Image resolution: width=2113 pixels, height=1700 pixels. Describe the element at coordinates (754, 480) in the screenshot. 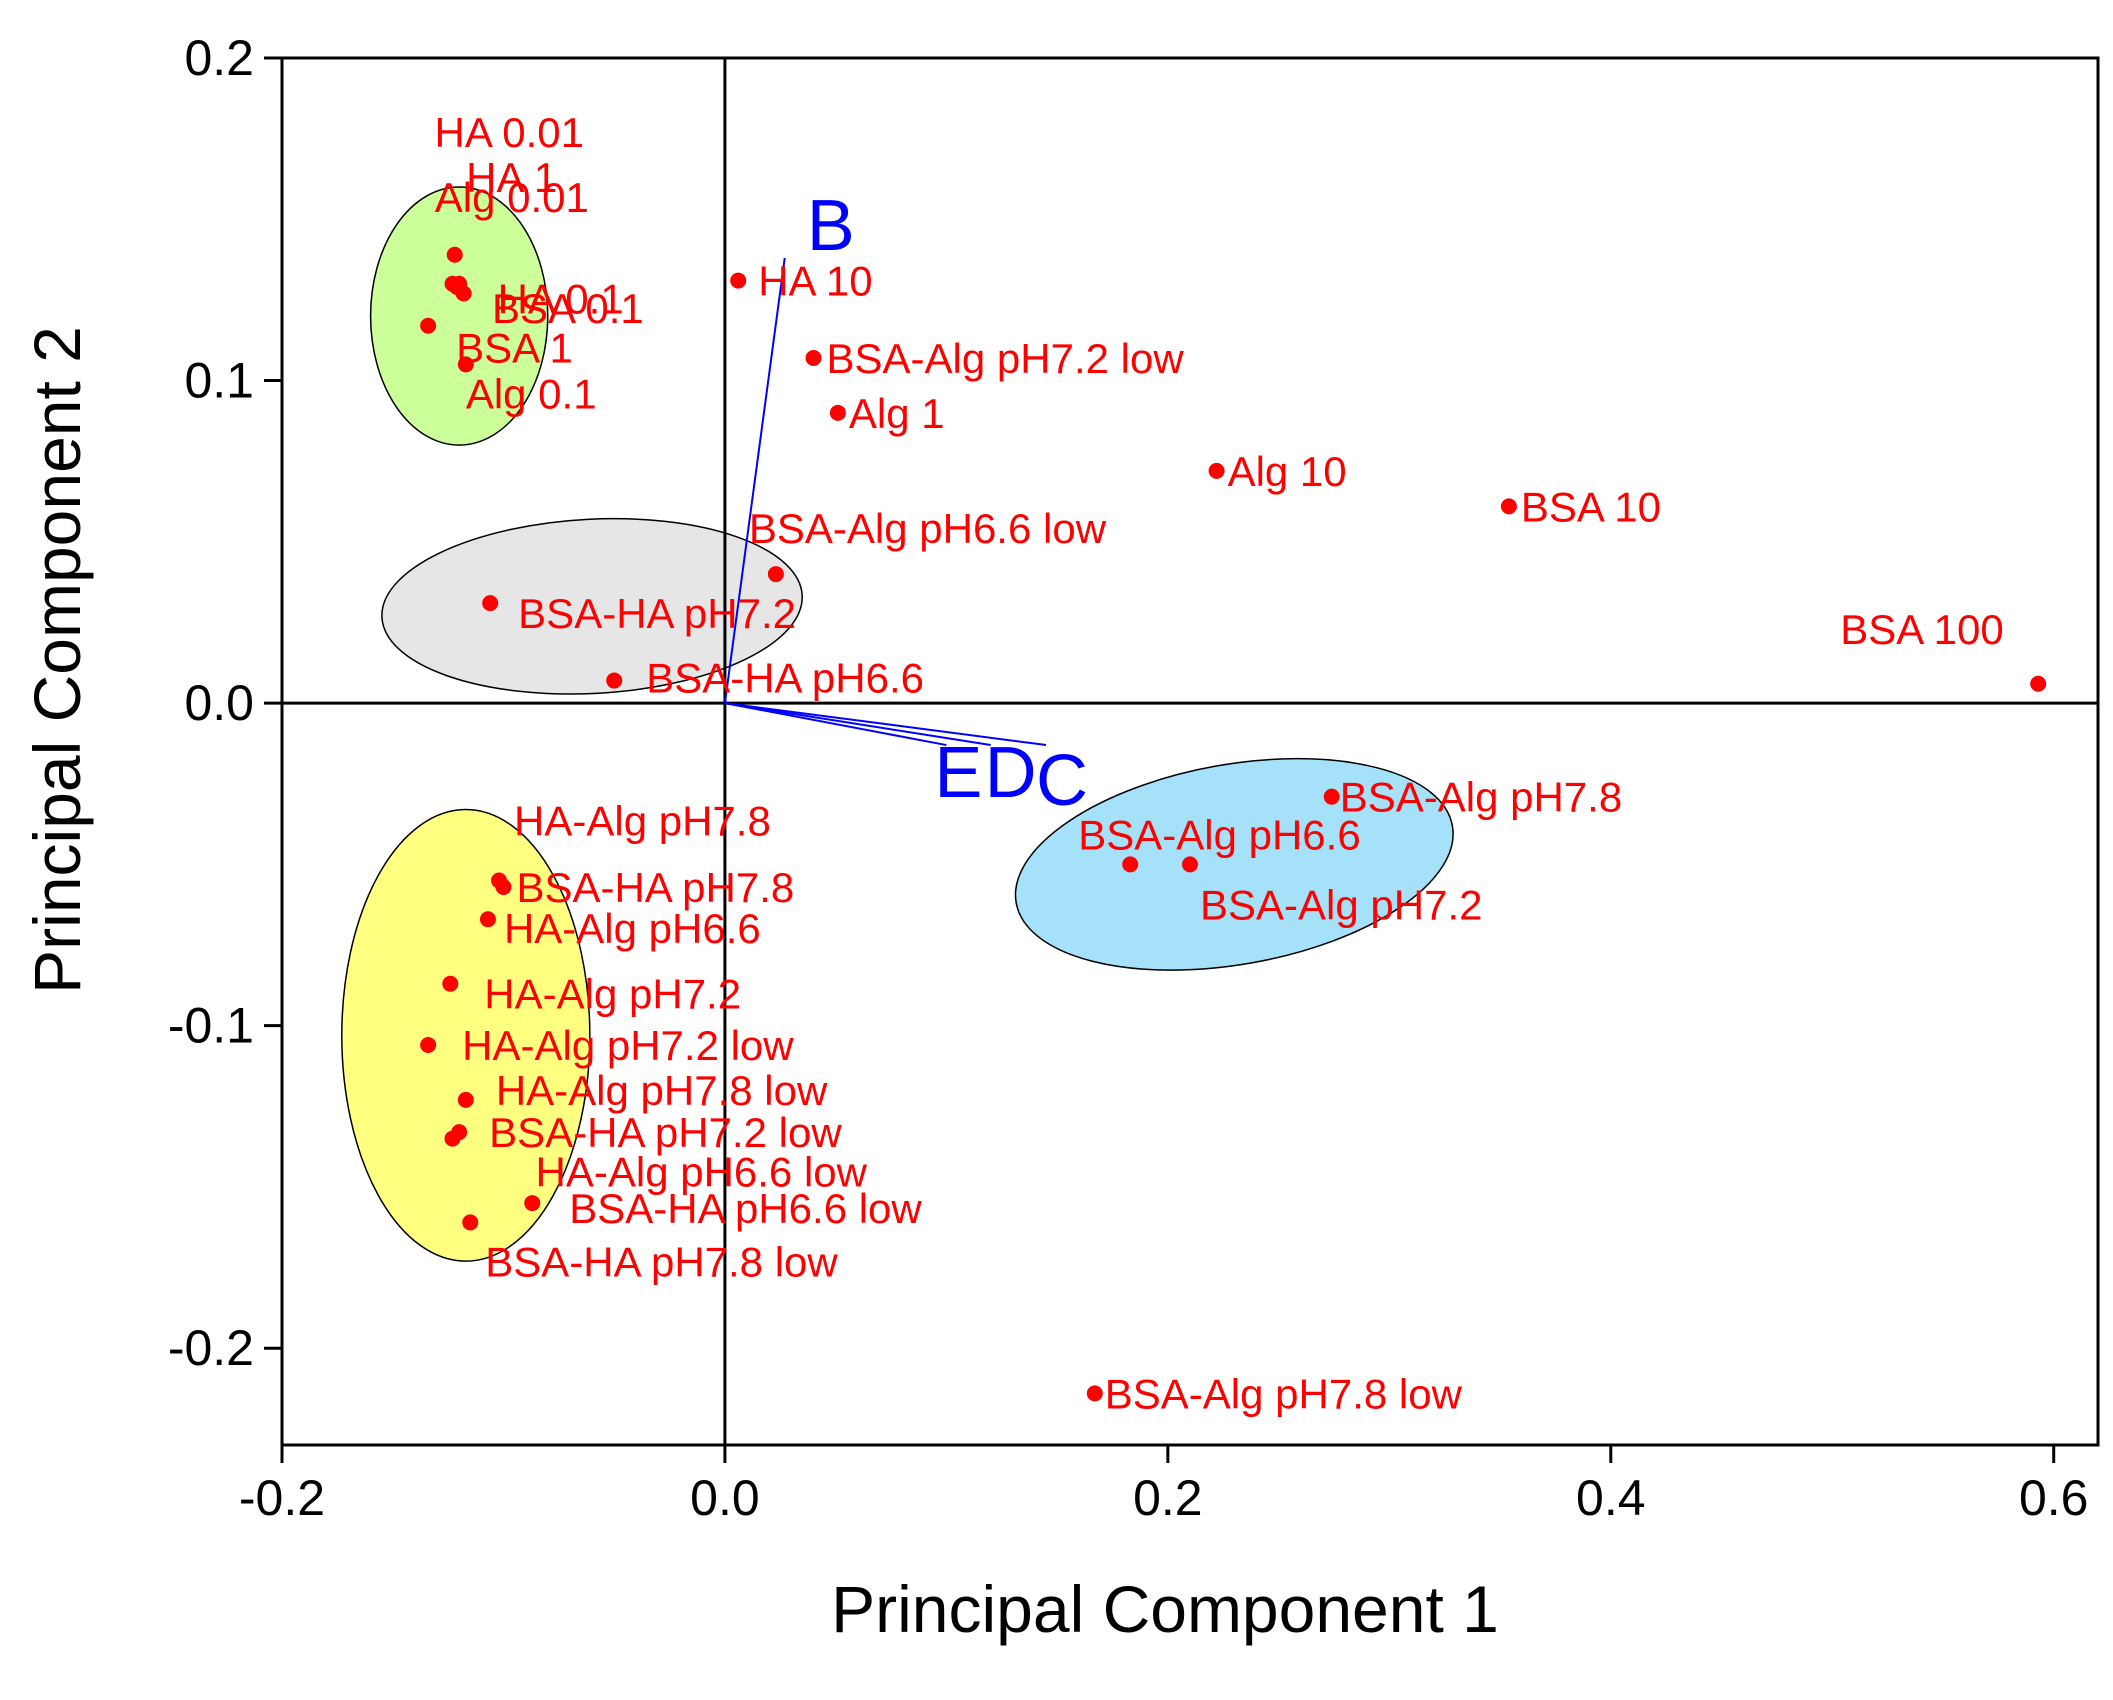

I see `loading-vector-B` at that location.